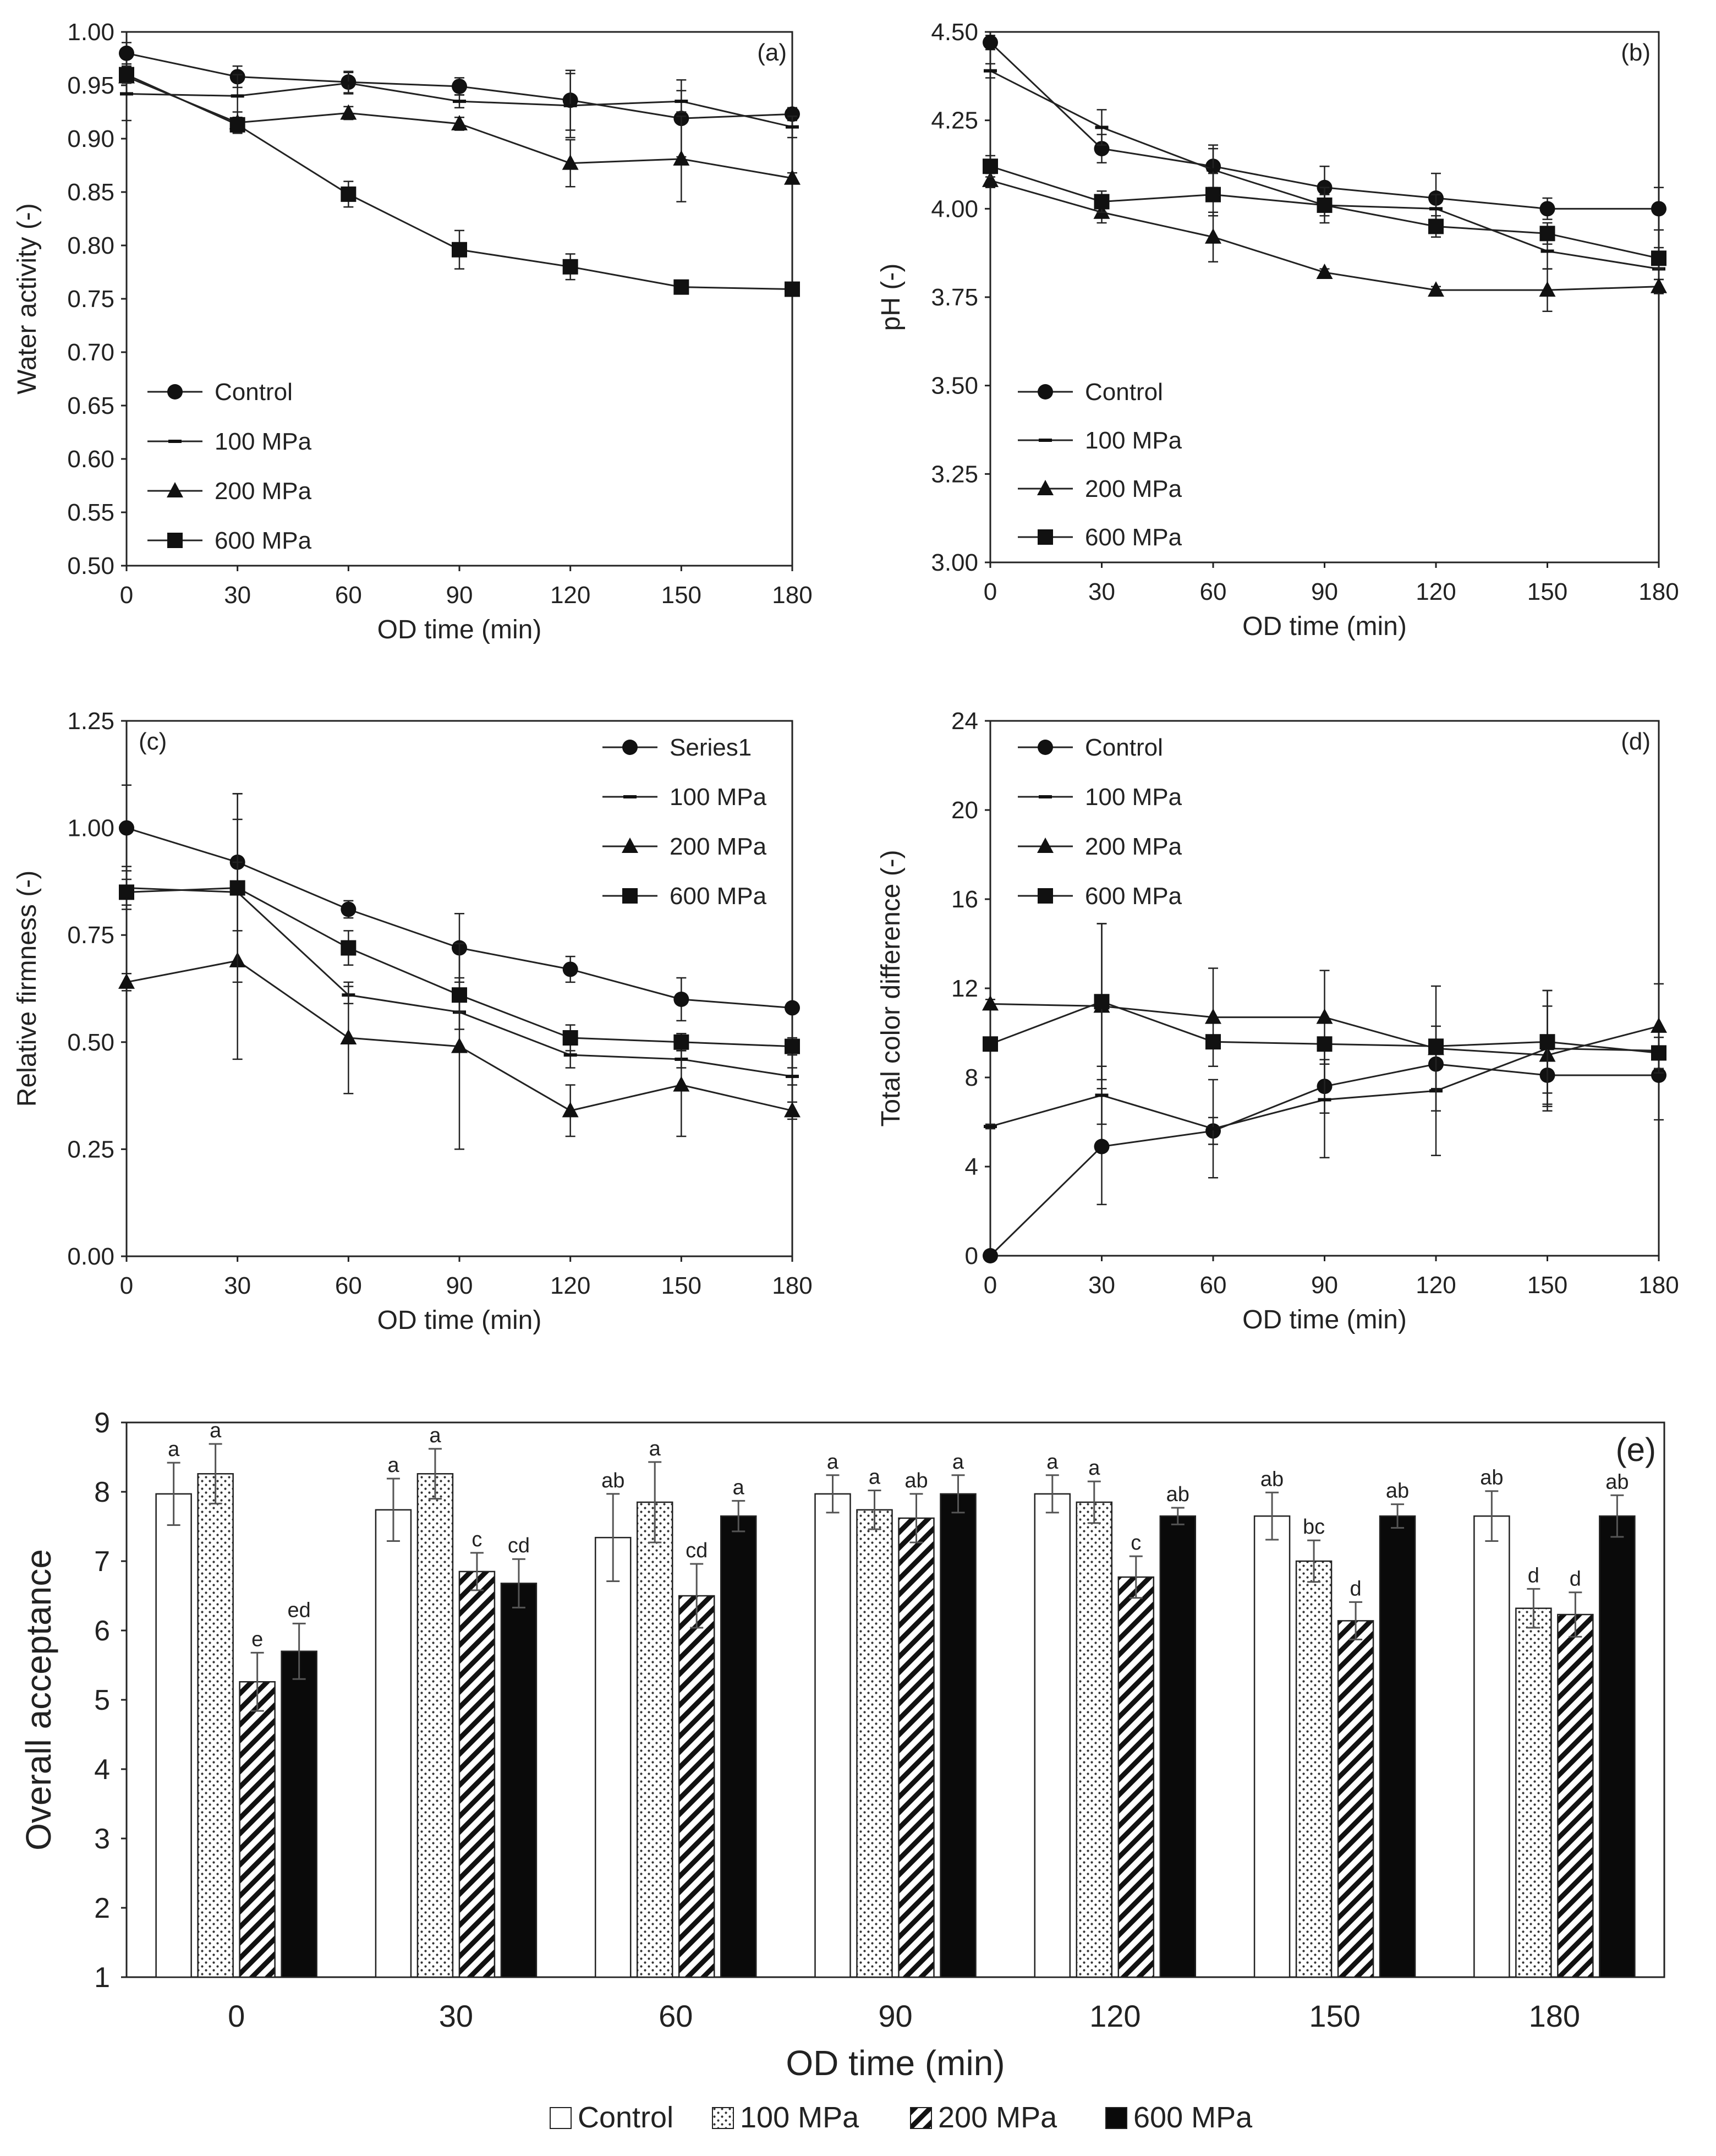  What do you see at coordinates (955, 208) in the screenshot?
I see `y-tick-label: 4.00` at bounding box center [955, 208].